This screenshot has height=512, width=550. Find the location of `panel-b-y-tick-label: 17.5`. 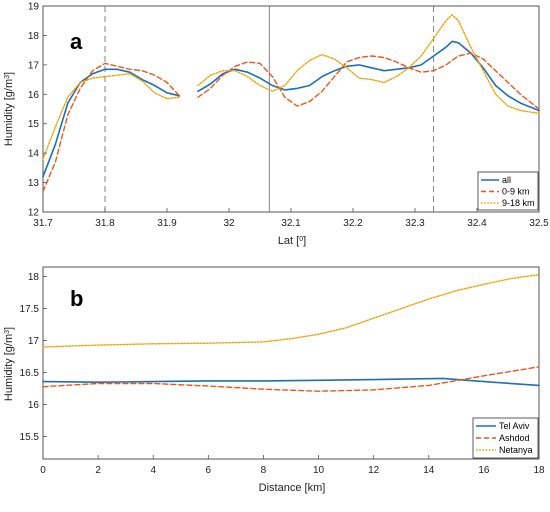

panel-b-y-tick-label: 17.5 is located at coordinates (30, 309).